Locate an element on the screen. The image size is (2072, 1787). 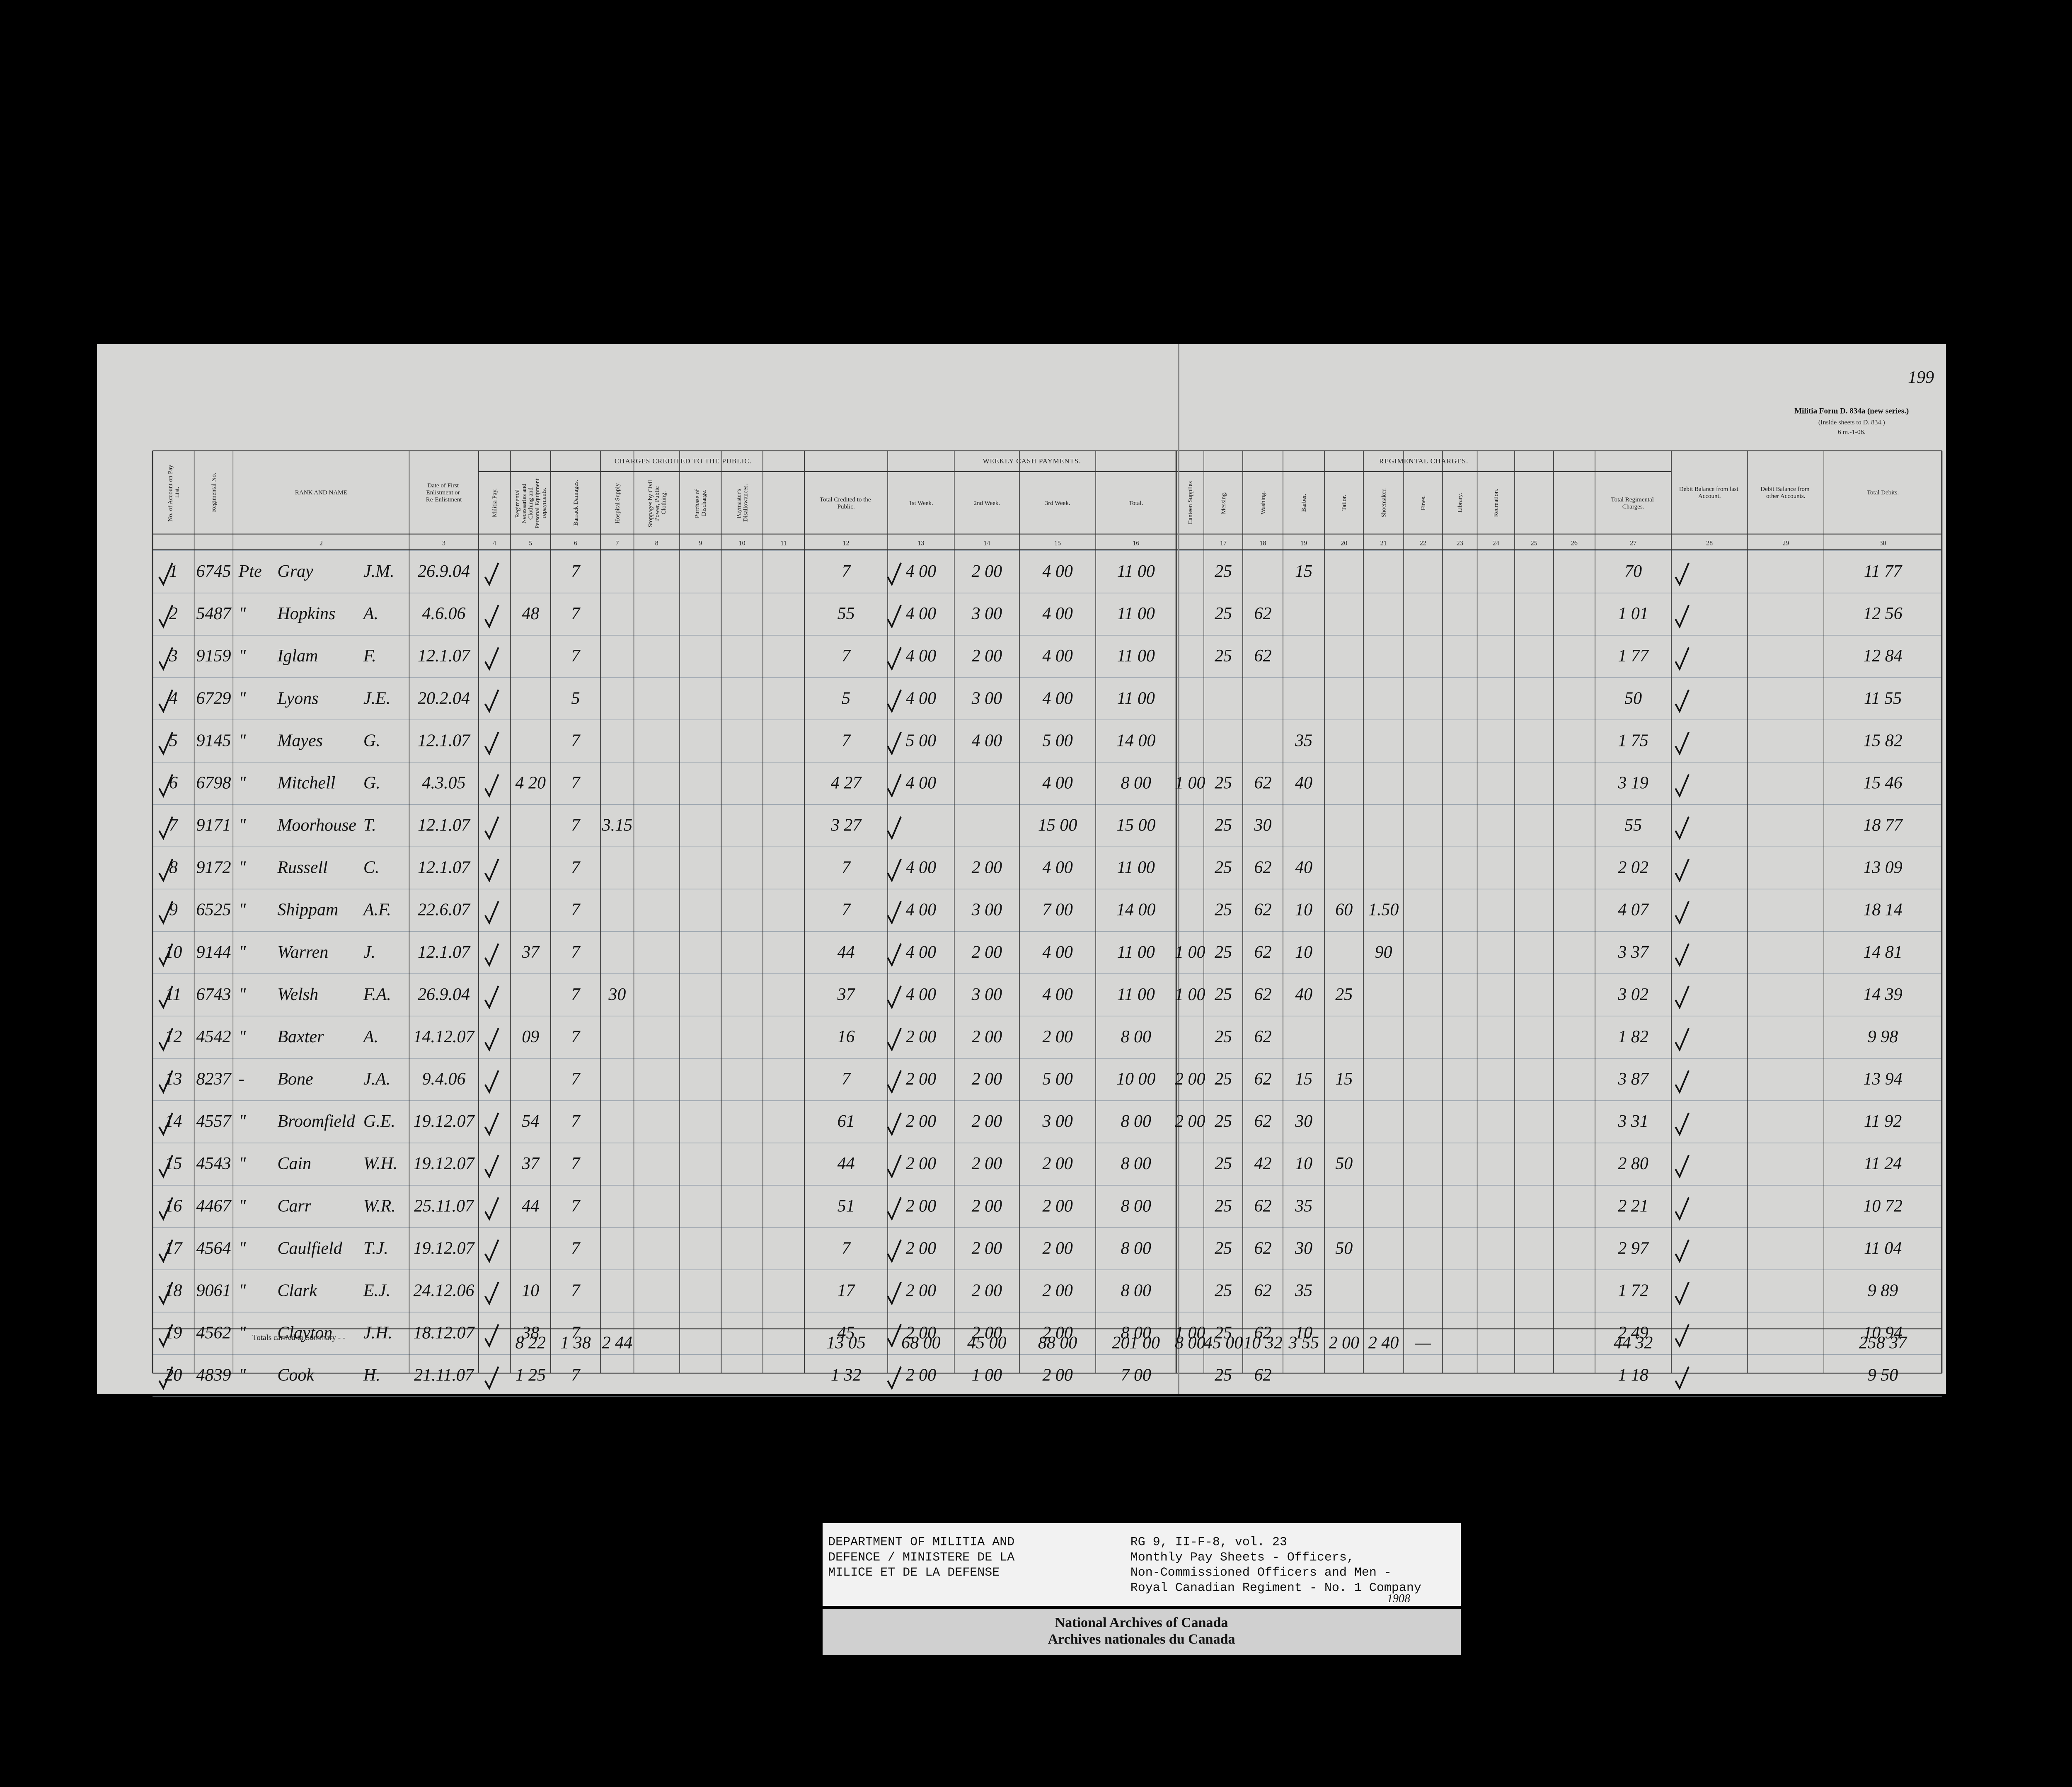
cell-week3: 4 00 is located at coordinates (1057, 868).